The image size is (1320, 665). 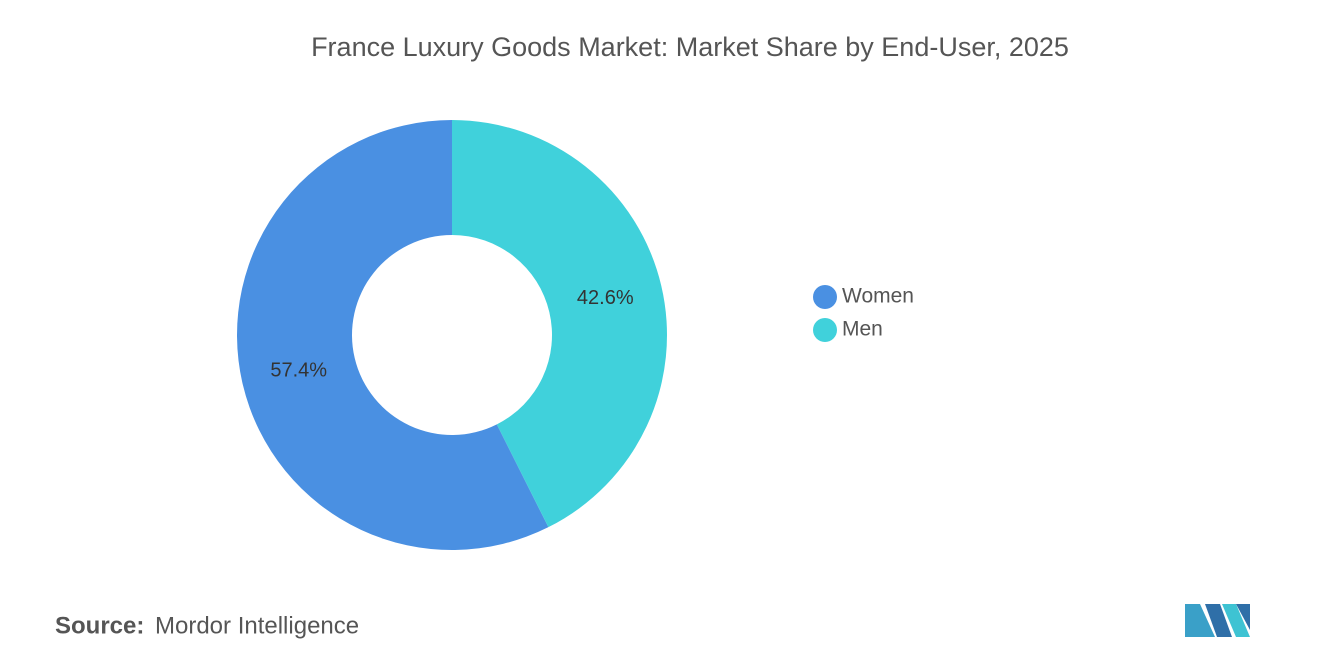 What do you see at coordinates (862, 329) in the screenshot?
I see `legend-label: Men` at bounding box center [862, 329].